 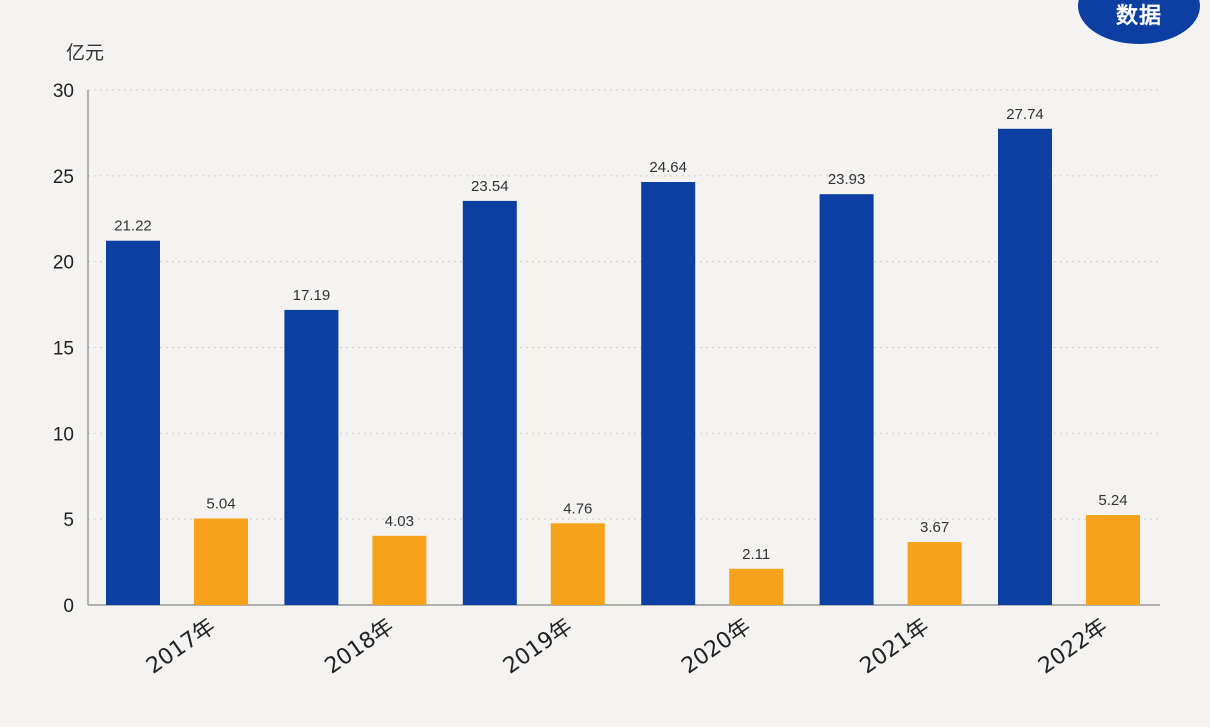 I want to click on y-tick-label: 20, so click(x=63, y=263).